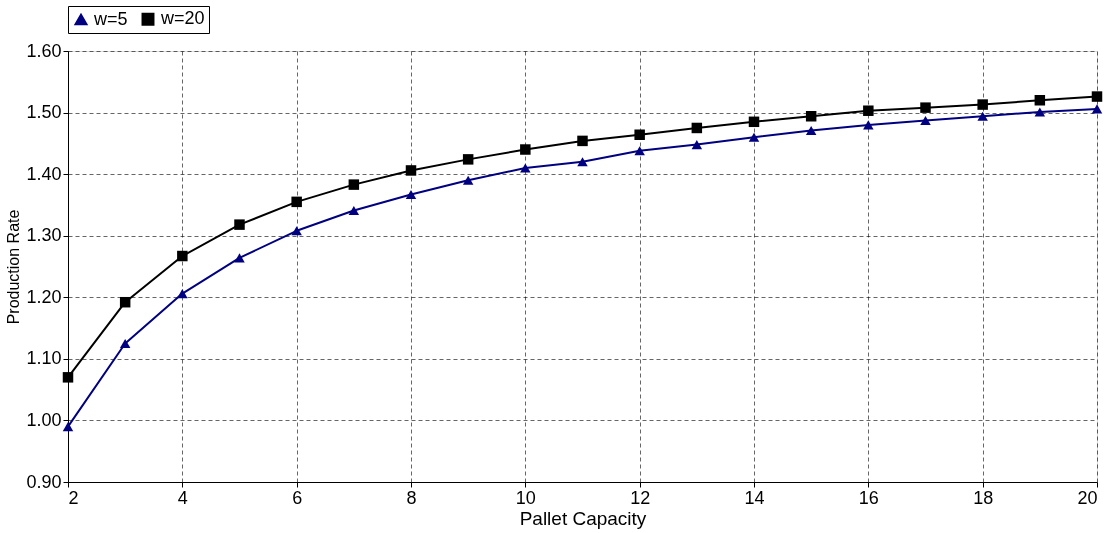 This screenshot has width=1108, height=533. What do you see at coordinates (44, 173) in the screenshot?
I see `y-tick-label: 1.40` at bounding box center [44, 173].